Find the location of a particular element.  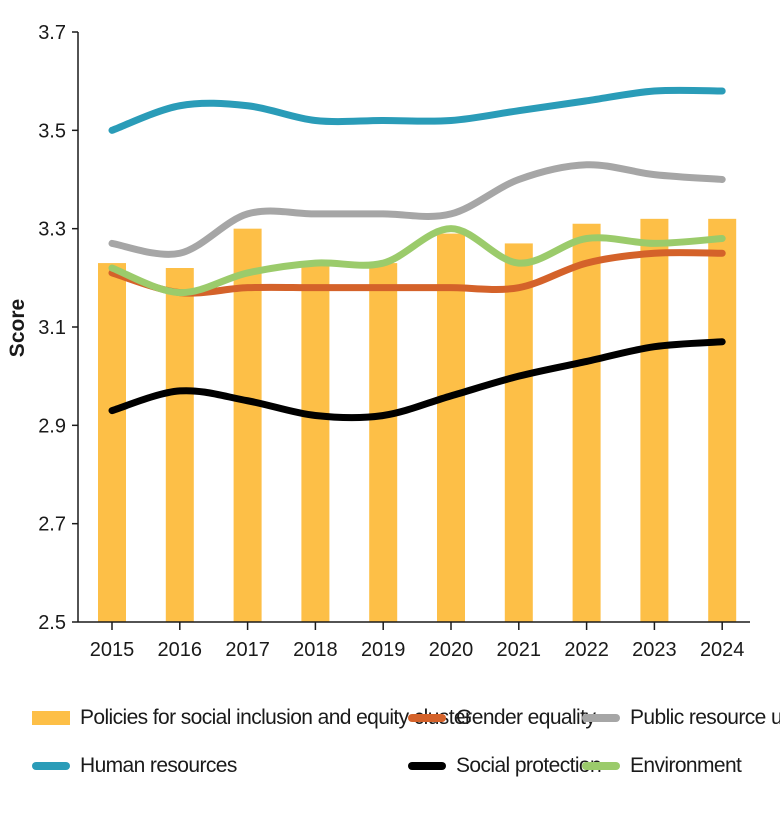

y-tick-label-2.7: 2.7 is located at coordinates (52, 525).